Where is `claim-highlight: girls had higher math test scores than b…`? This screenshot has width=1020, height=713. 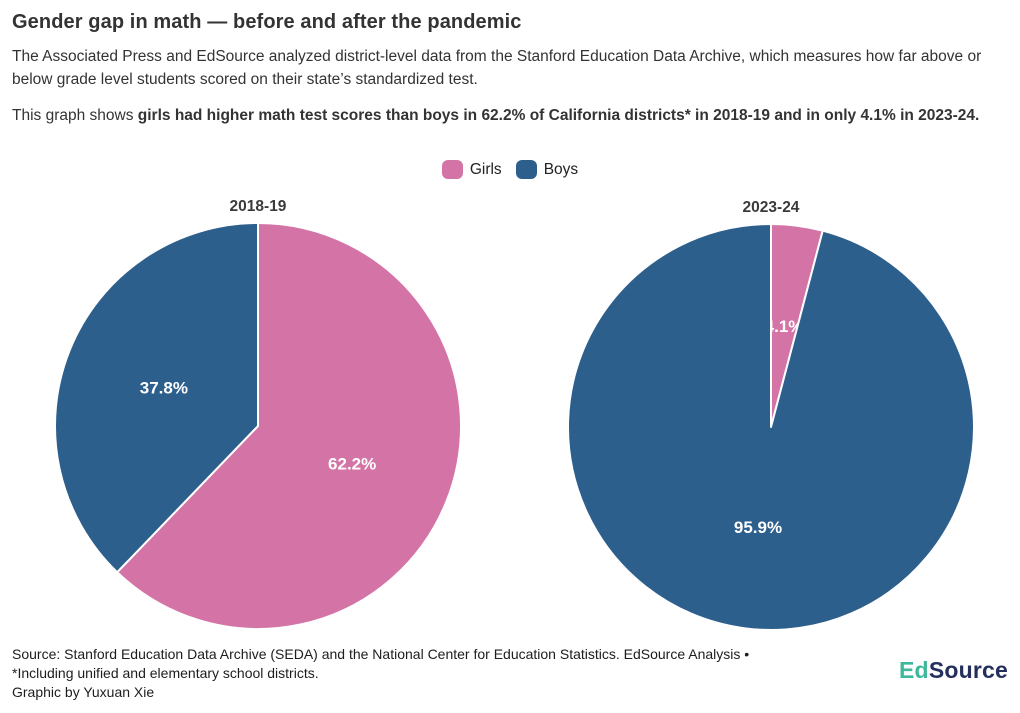 claim-highlight: girls had higher math test scores than b… is located at coordinates (558, 115).